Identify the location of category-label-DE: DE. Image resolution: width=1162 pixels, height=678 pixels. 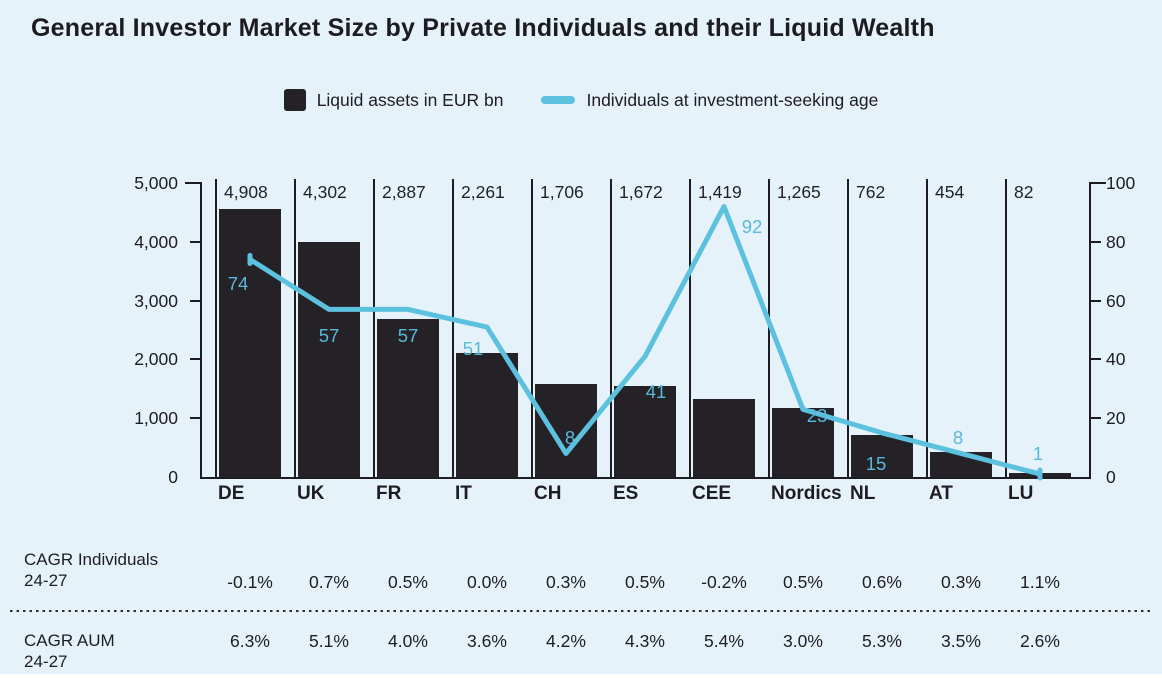
(231, 493).